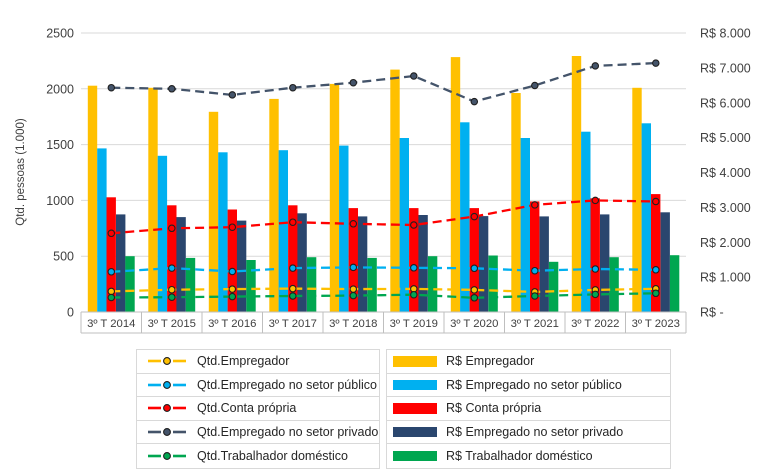 The image size is (769, 472). I want to click on x-axis-category-label: 3º T 2017, so click(293, 324).